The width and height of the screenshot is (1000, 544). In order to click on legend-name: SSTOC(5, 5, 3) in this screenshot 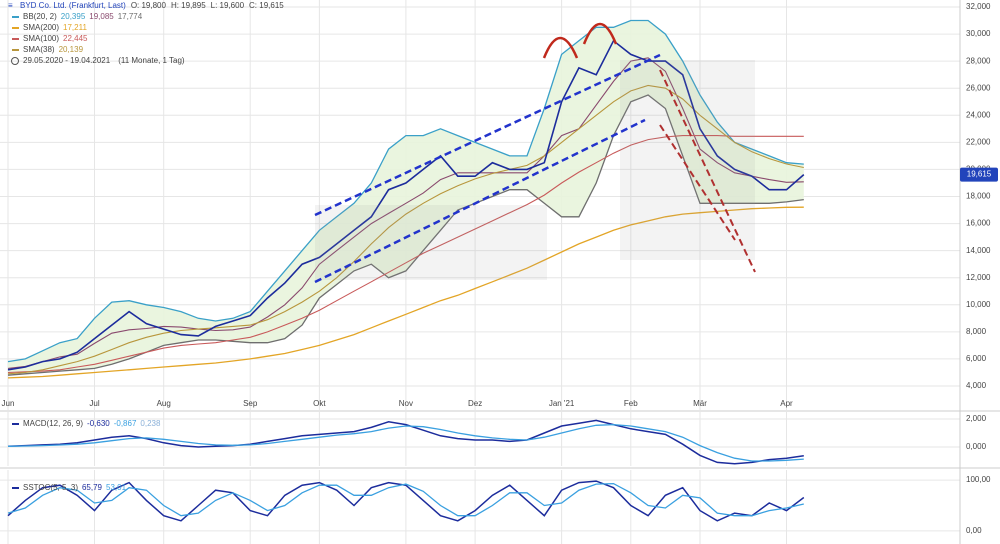, I will do `click(50, 487)`.